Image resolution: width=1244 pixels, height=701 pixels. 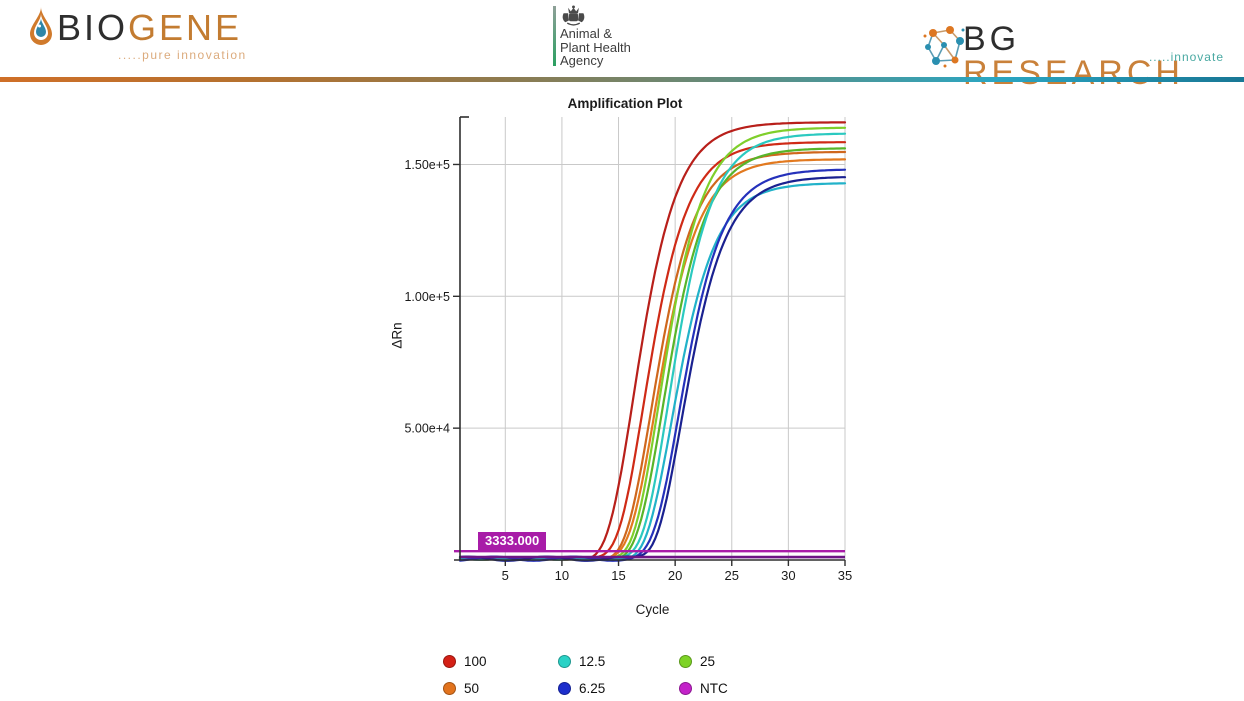 What do you see at coordinates (472, 688) in the screenshot?
I see `legend-label: 50` at bounding box center [472, 688].